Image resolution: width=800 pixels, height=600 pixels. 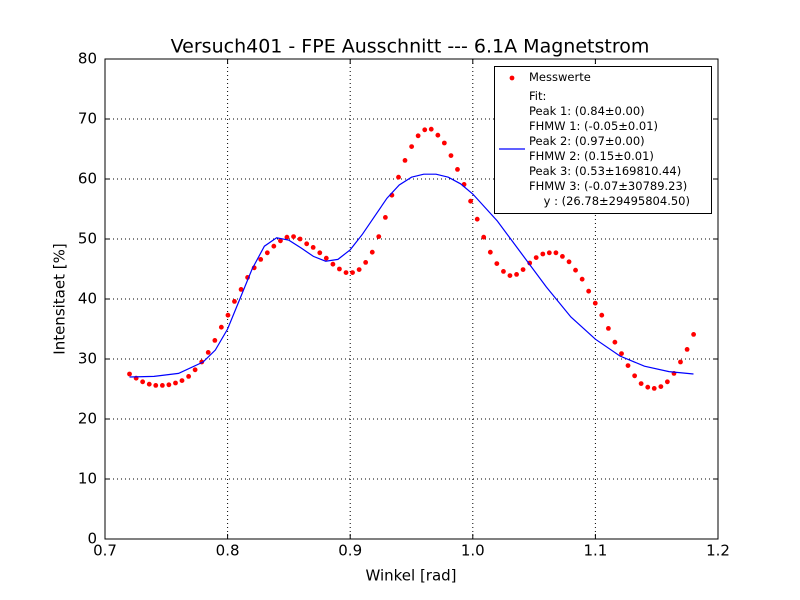 What do you see at coordinates (595, 551) in the screenshot?
I see `x-tick-label: 1.1` at bounding box center [595, 551].